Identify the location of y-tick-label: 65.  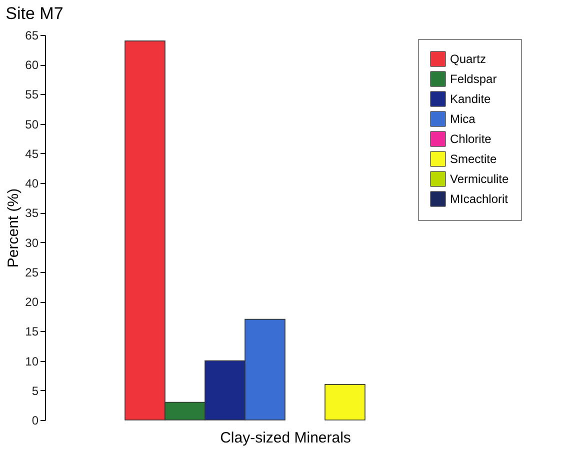
(32, 35).